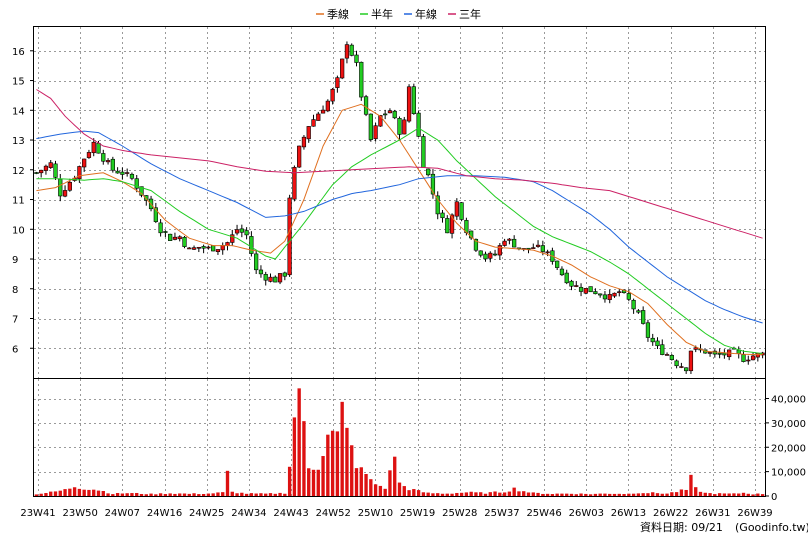  What do you see at coordinates (18, 82) in the screenshot?
I see `price-tick-label: 15` at bounding box center [18, 82].